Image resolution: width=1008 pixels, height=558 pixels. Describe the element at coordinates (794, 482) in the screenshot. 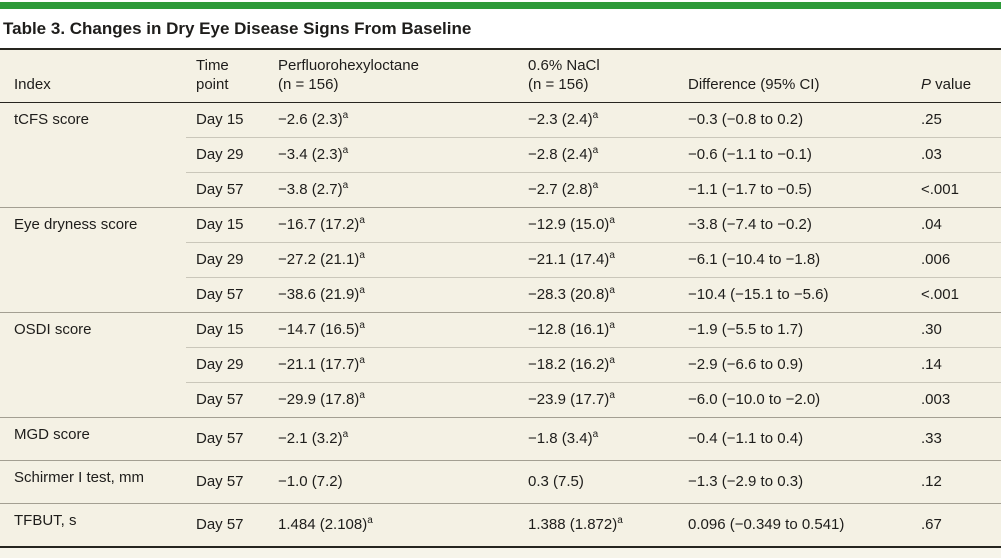

I see `cell-difference: −1.3 (−2.9 to 0.3)` at that location.